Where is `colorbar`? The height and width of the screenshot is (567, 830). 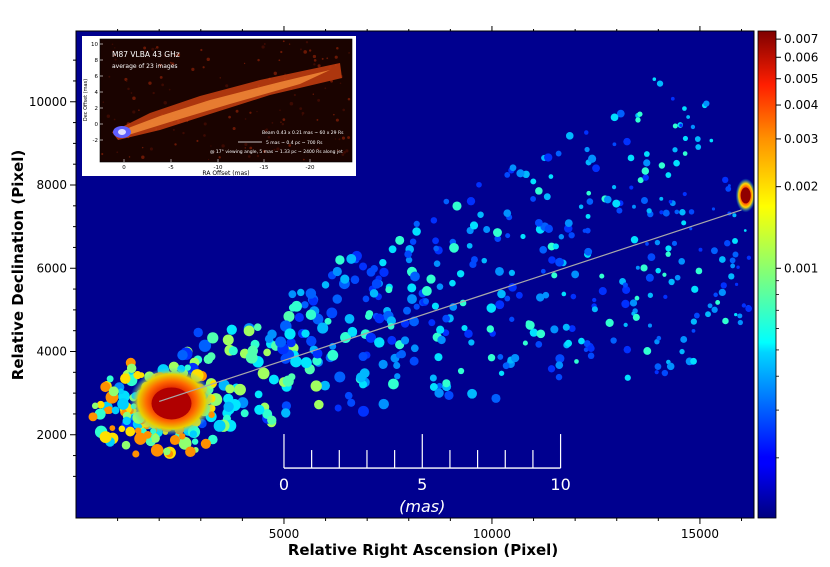
colorbar is located at coordinates (767, 274).